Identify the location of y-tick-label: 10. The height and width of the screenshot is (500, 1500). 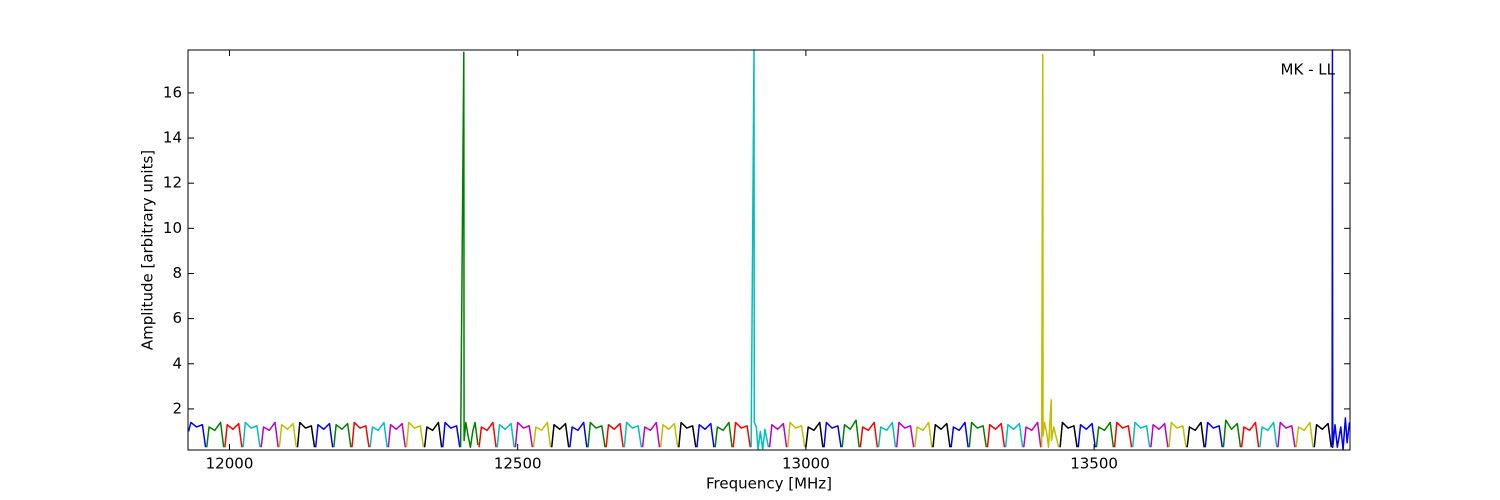
(172, 228).